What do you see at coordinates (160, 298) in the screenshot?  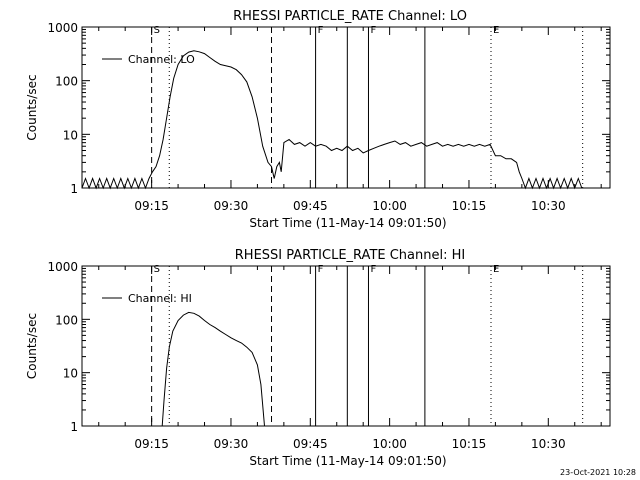 I see `legend-label: Channel: HI` at bounding box center [160, 298].